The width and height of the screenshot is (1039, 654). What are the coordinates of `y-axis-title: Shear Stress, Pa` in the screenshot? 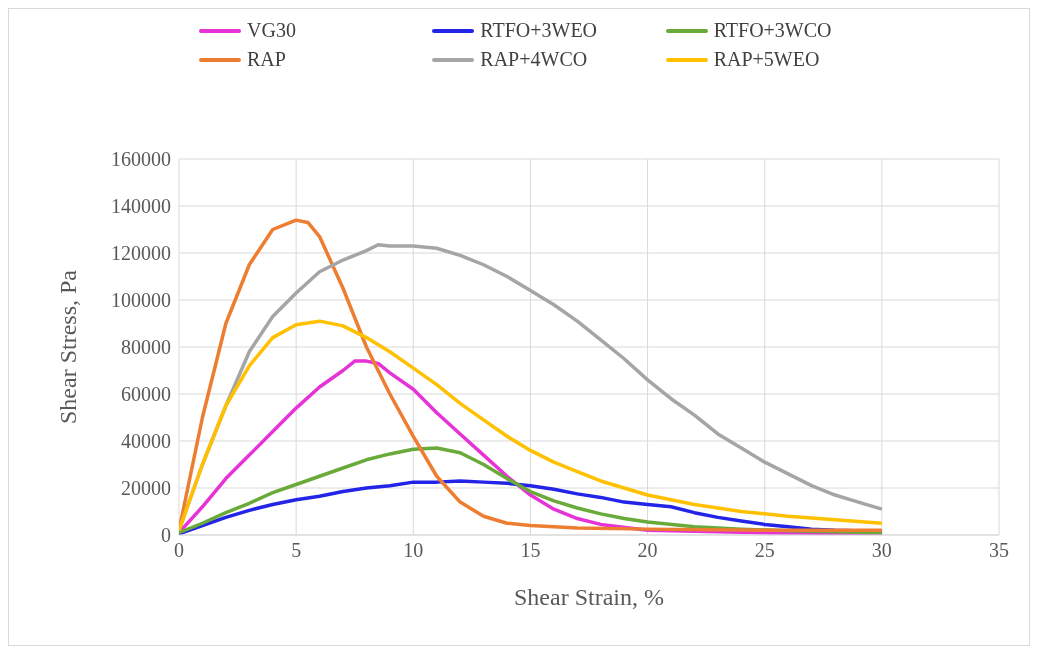 It's located at (67, 346).